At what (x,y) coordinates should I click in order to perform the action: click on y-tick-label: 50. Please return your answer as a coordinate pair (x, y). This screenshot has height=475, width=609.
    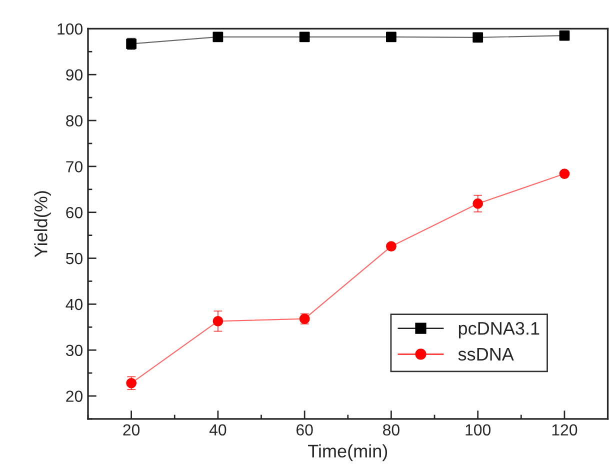
    Looking at the image, I should click on (74, 258).